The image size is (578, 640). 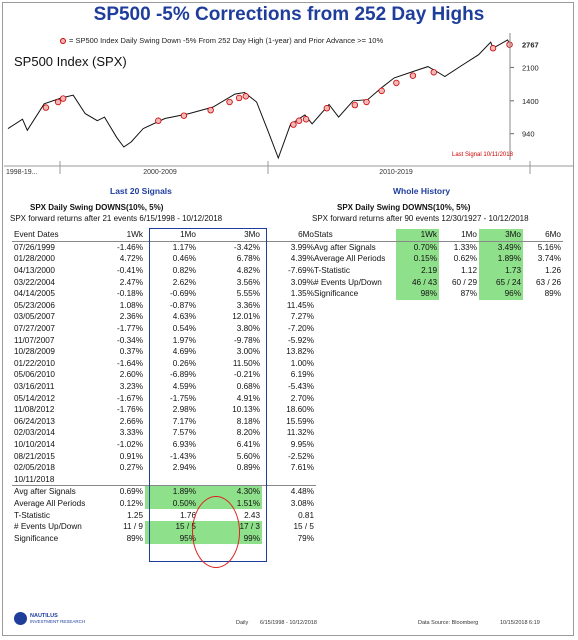 I want to click on return-1mo-cell: 2.62%, so click(x=184, y=282).